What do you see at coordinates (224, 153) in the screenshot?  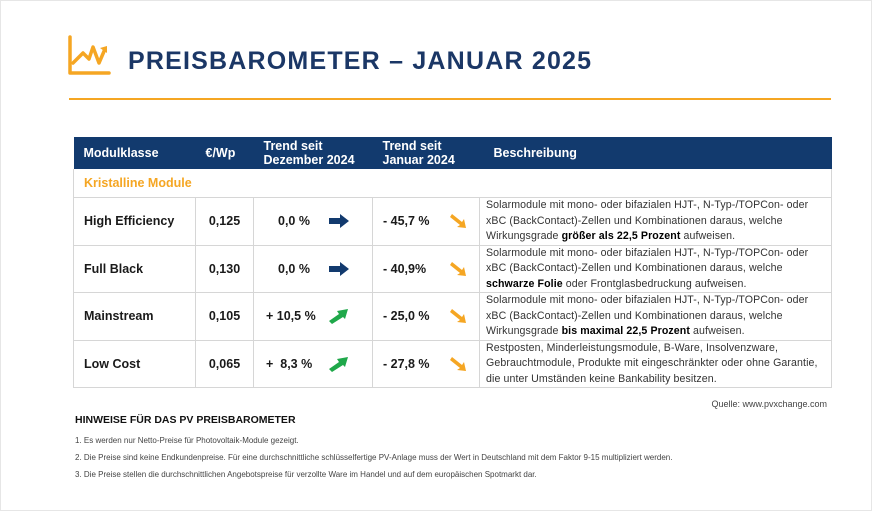 I see `col-header-price: €/Wp` at bounding box center [224, 153].